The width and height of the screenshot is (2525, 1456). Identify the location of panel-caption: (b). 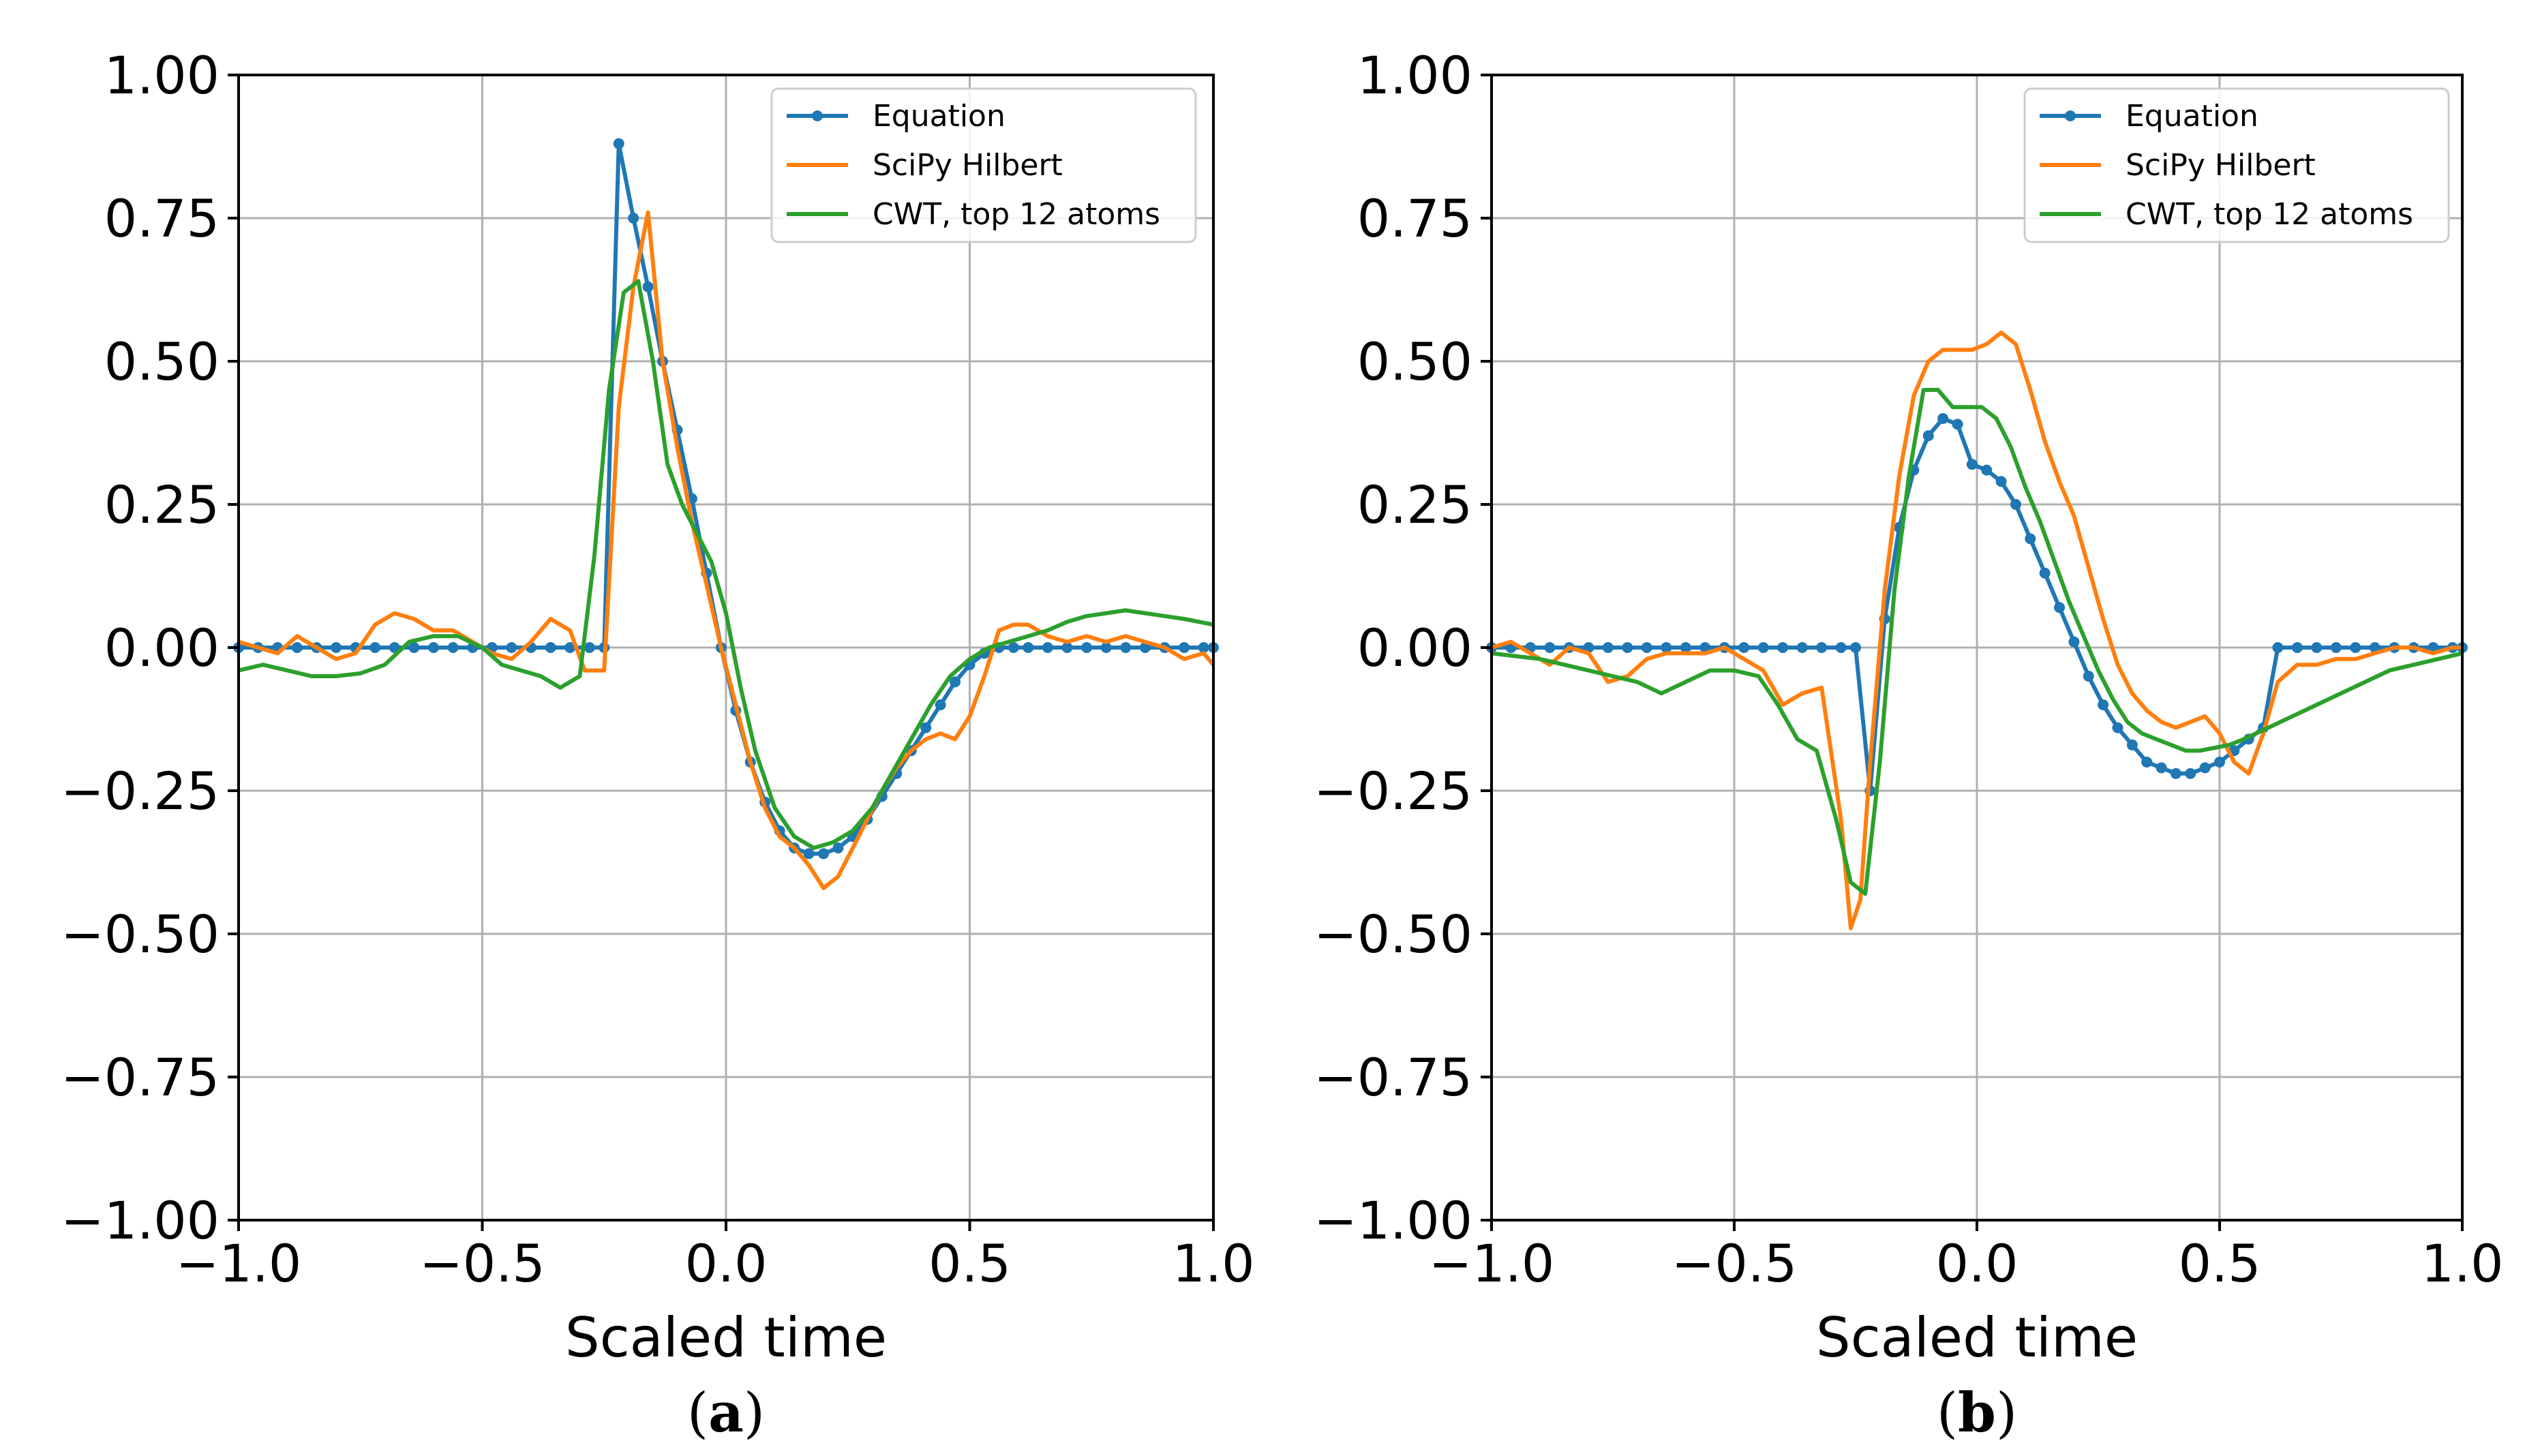
(1977, 1412).